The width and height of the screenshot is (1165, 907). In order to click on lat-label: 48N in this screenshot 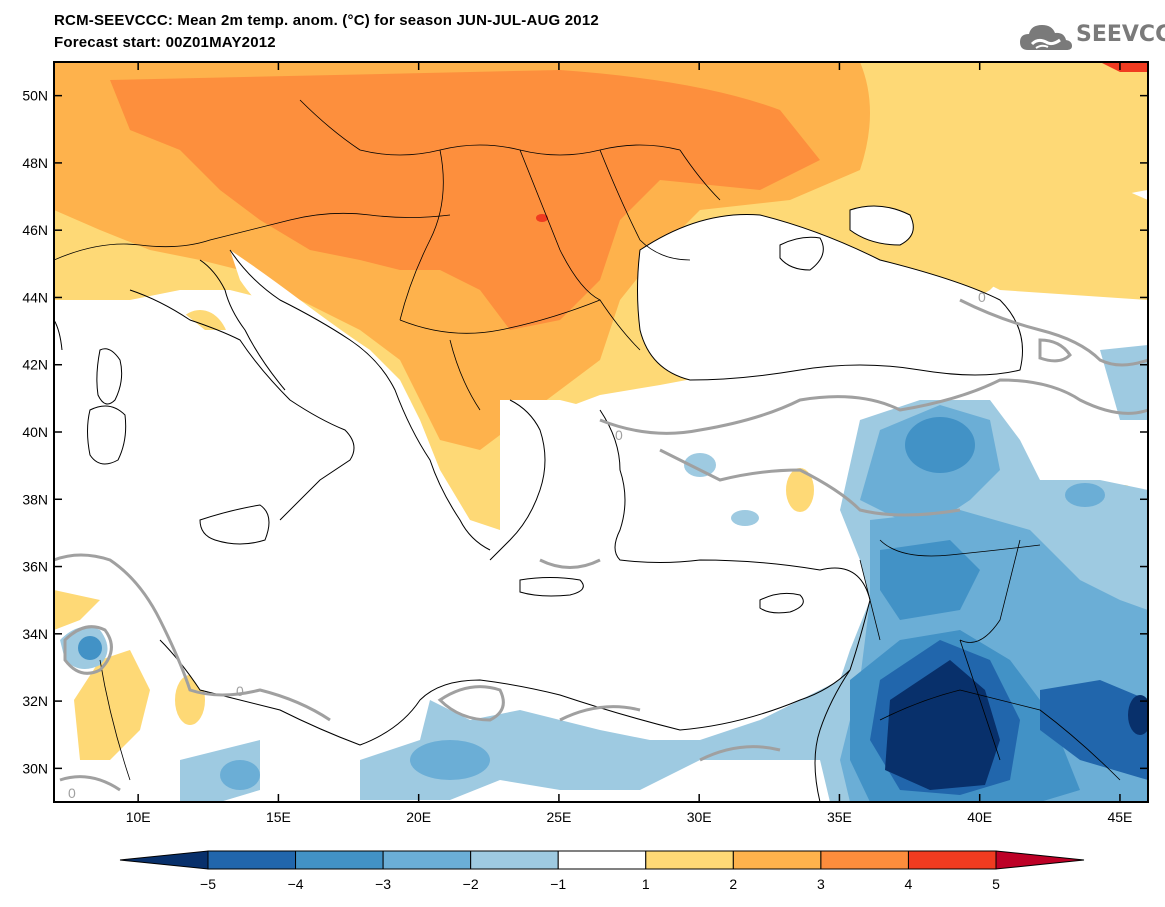, I will do `click(35, 163)`.